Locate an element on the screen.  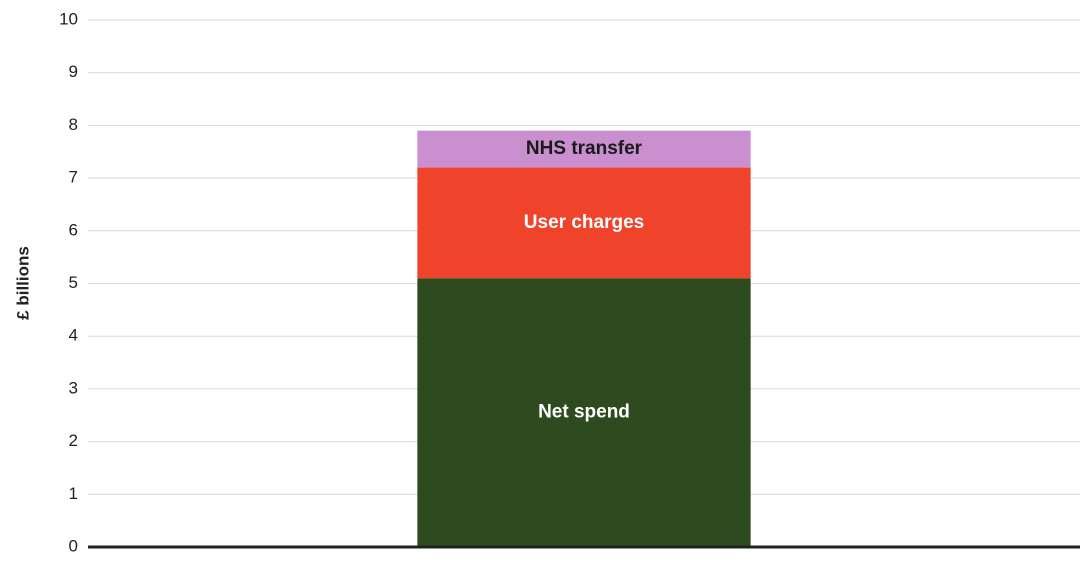
y-tick-label: 7 is located at coordinates (73, 177).